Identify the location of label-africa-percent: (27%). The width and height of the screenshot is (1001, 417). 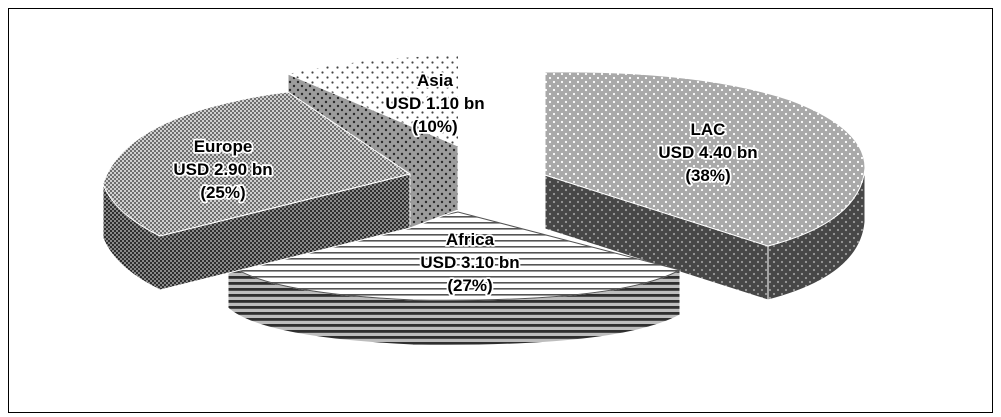
(469, 285).